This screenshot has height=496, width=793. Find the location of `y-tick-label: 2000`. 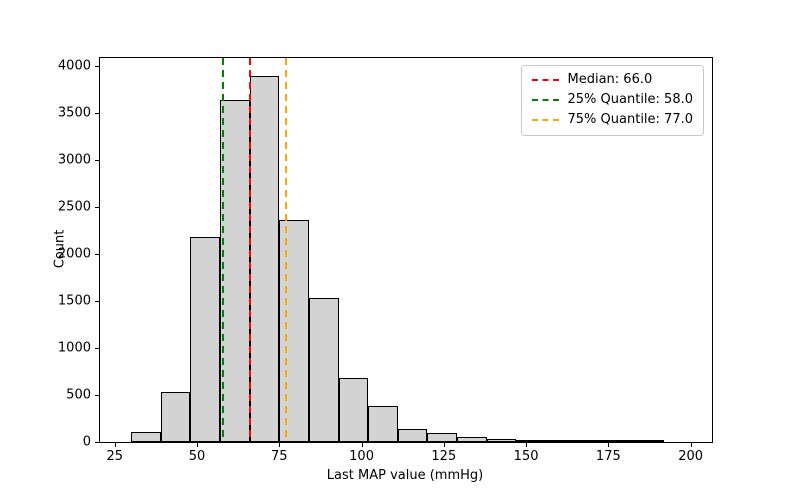

y-tick-label: 2000 is located at coordinates (74, 254).